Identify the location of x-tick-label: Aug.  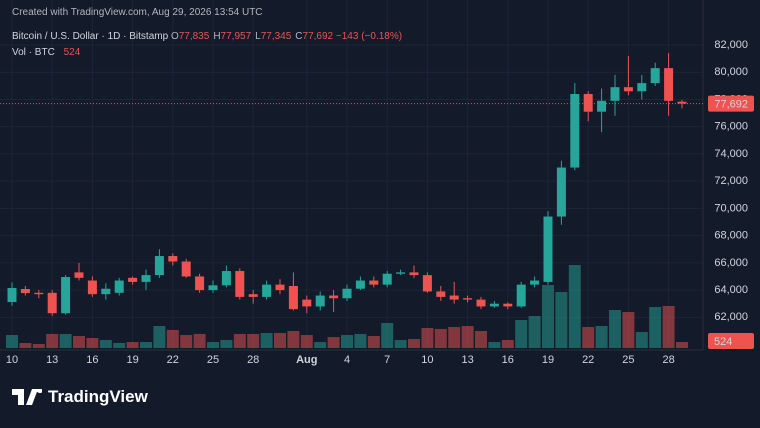
(306, 360).